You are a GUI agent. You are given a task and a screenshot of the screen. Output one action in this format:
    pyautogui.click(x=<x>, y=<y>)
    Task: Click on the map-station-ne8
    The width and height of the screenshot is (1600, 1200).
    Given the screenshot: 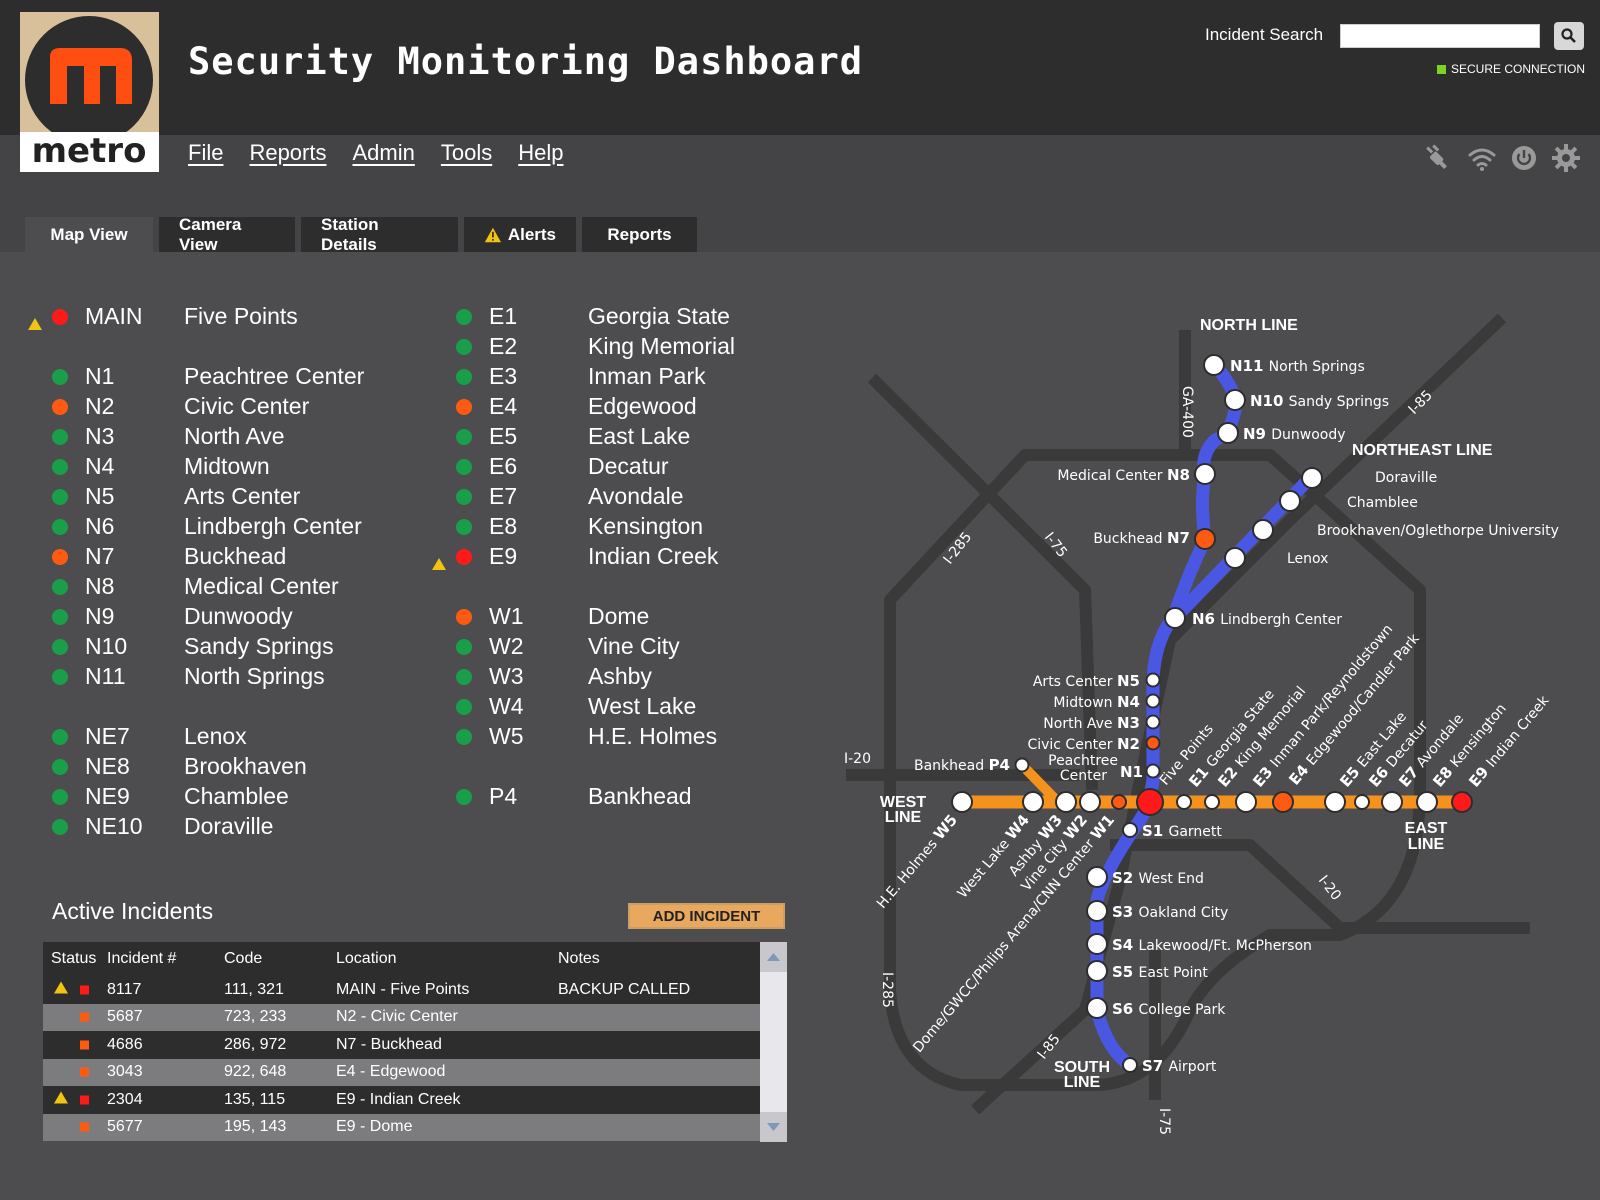 What is the action you would take?
    pyautogui.click(x=1263, y=530)
    